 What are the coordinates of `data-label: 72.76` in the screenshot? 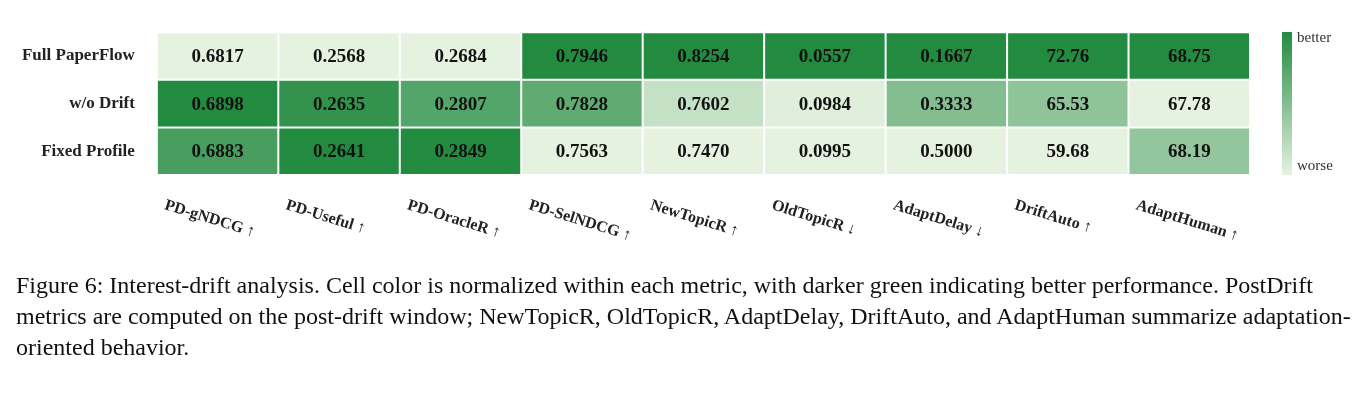 It's located at (1068, 55).